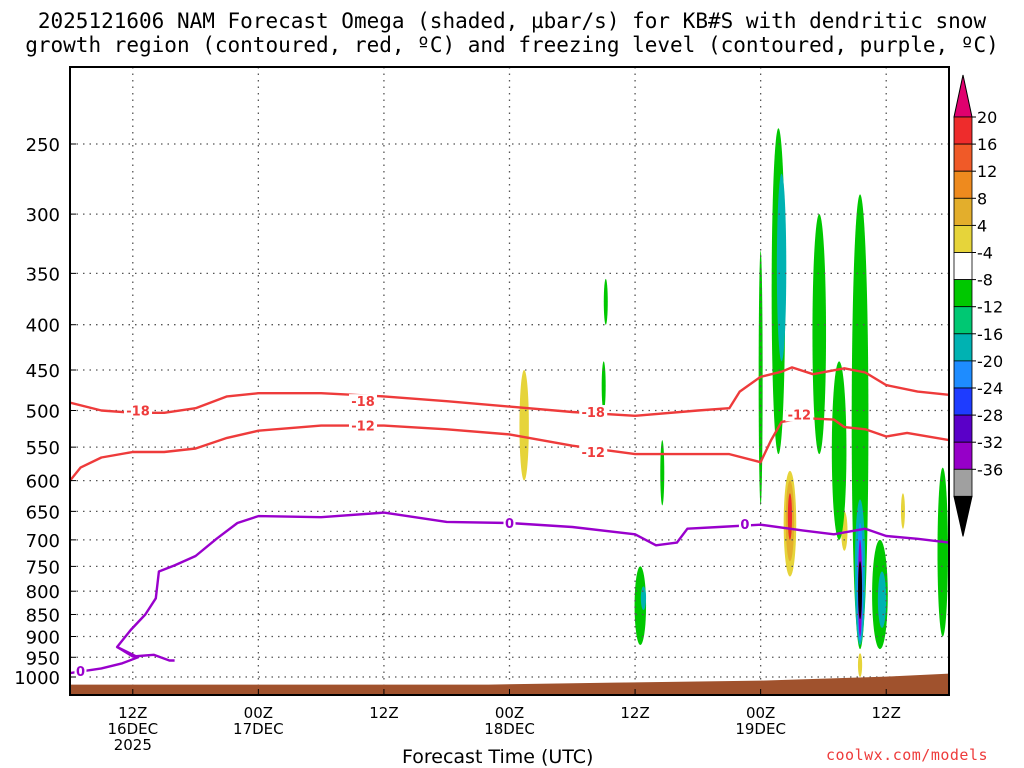 This screenshot has width=1024, height=768. I want to click on colorbar-label: -32, so click(990, 442).